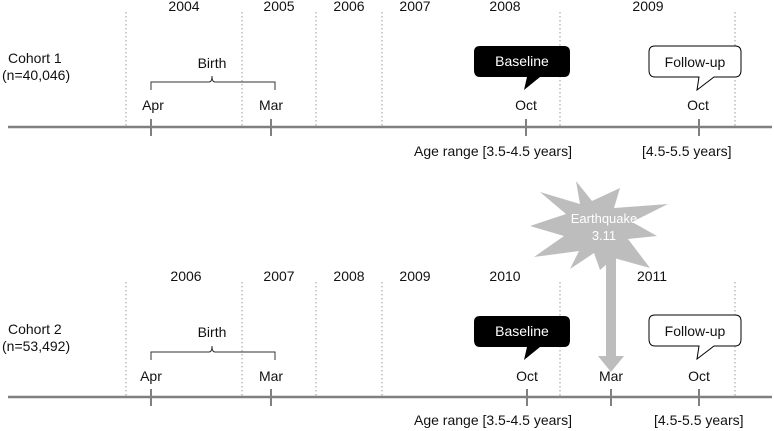  I want to click on cohort1-year-label: 2007, so click(414, 7).